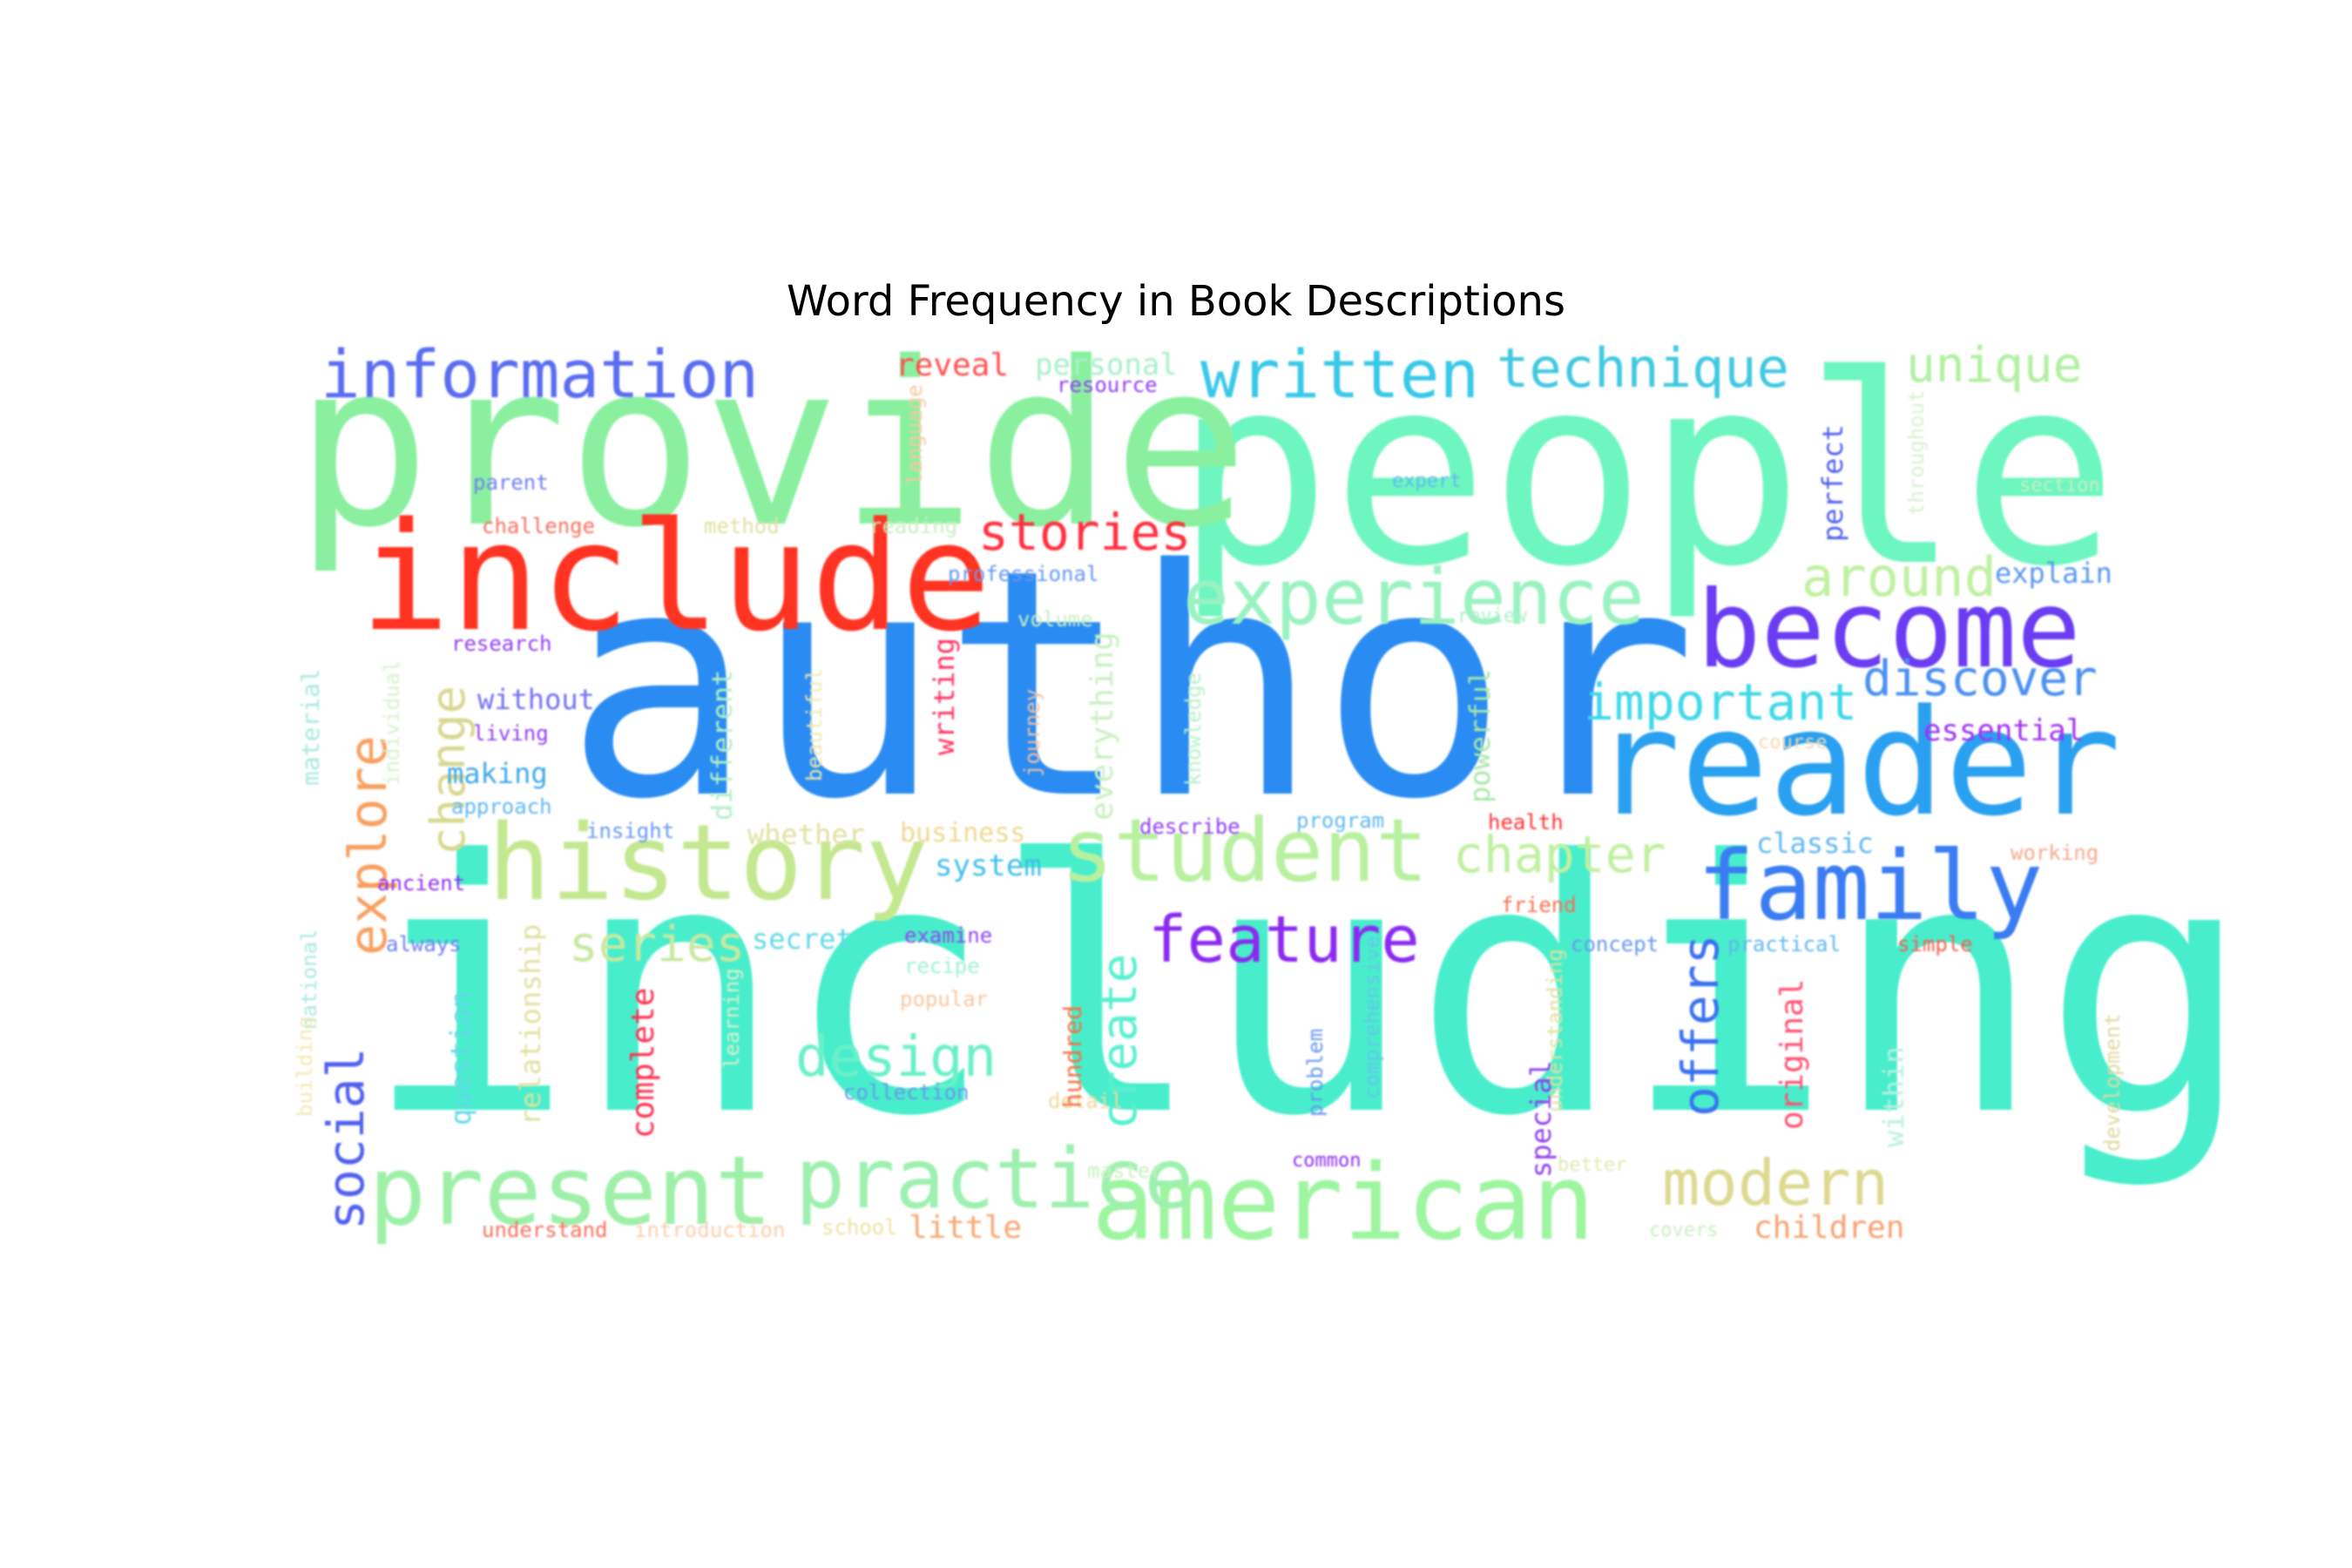 This screenshot has height=1568, width=2352. I want to click on word-within: within, so click(1894, 1096).